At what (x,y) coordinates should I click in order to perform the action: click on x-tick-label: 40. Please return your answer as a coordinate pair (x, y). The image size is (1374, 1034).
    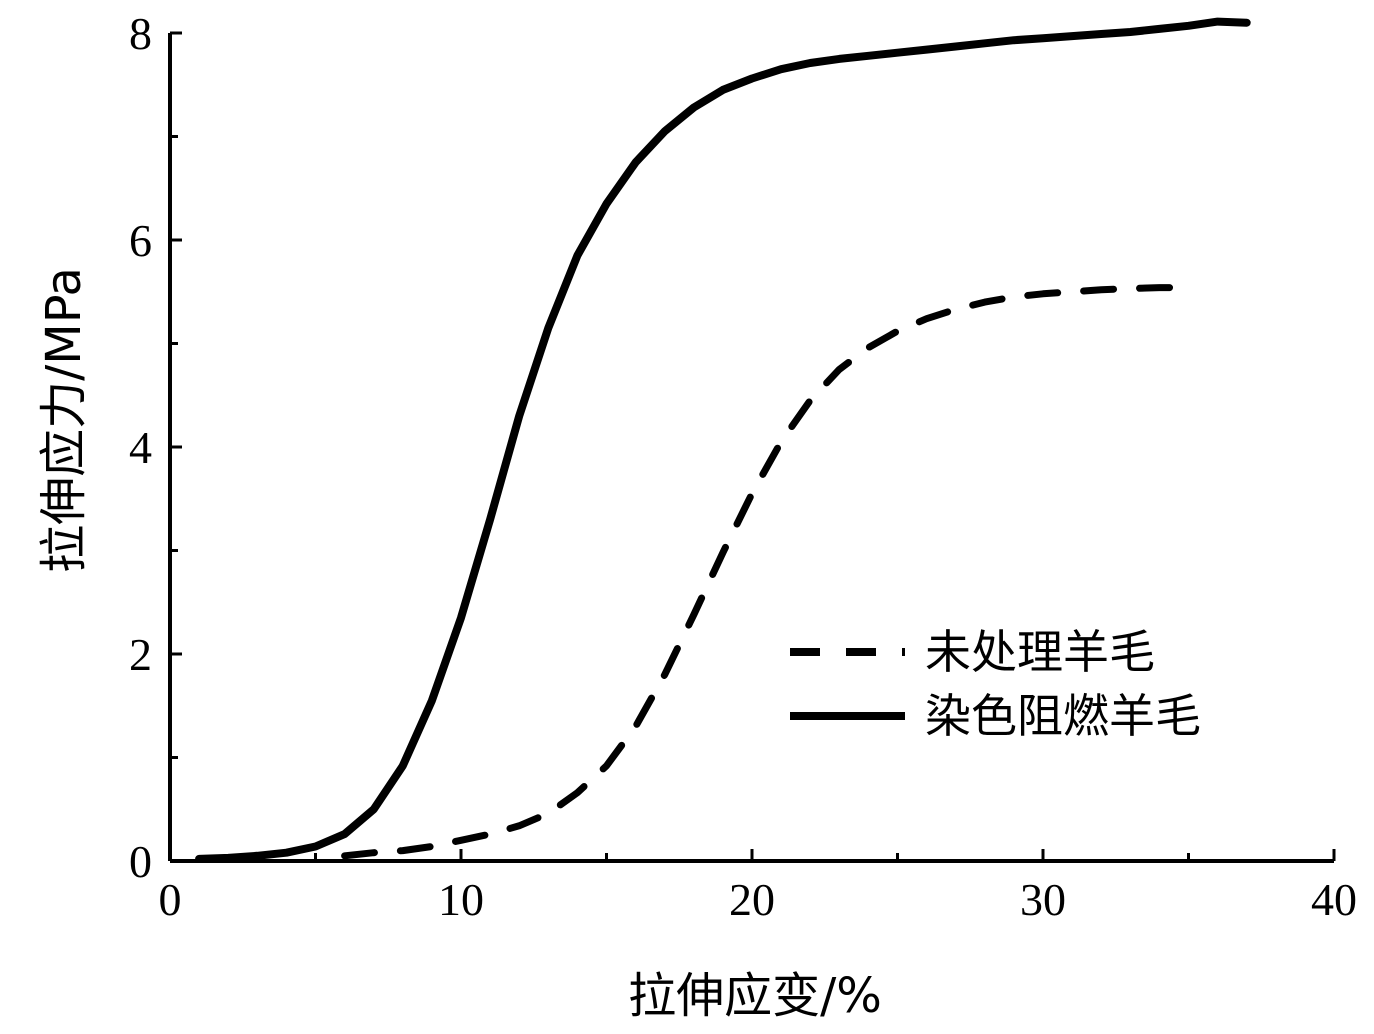
    Looking at the image, I should click on (1334, 899).